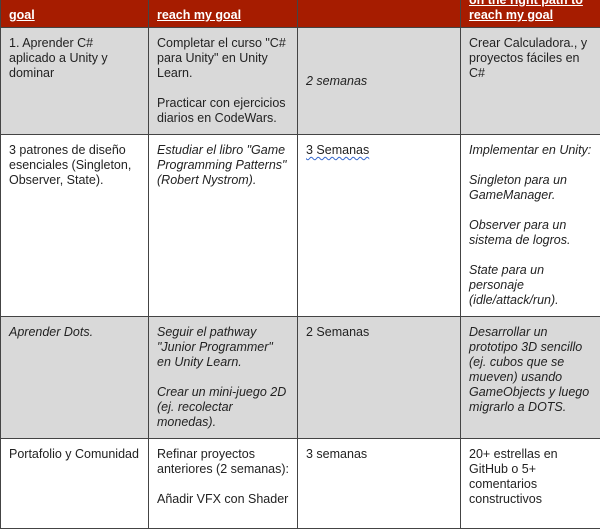 The width and height of the screenshot is (600, 529). I want to click on header-measure: on the right path to reach my goal, so click(530, 14).